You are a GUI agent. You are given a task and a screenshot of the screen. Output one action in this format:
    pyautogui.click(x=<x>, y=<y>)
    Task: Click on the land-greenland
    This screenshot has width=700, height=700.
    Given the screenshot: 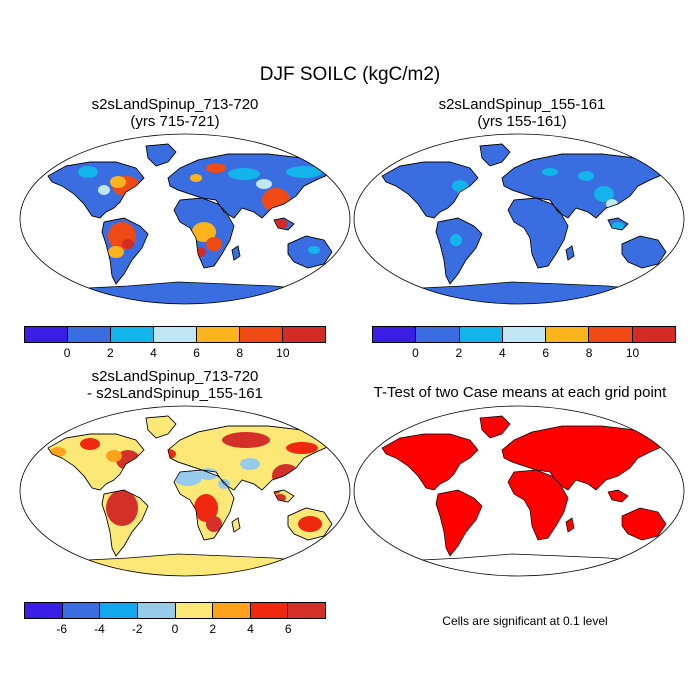 What is the action you would take?
    pyautogui.click(x=495, y=427)
    